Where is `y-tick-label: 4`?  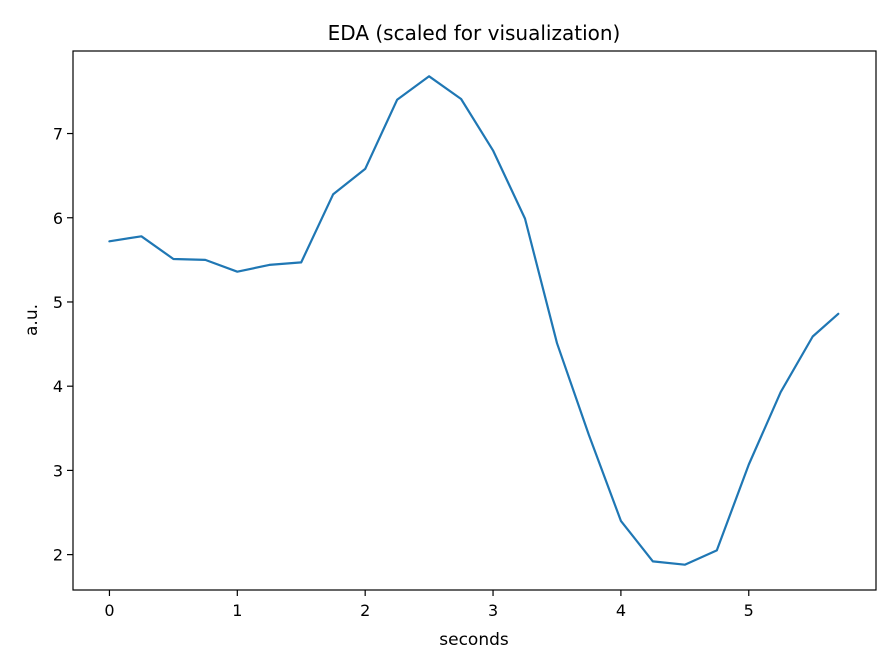
y-tick-label: 4 is located at coordinates (58, 386).